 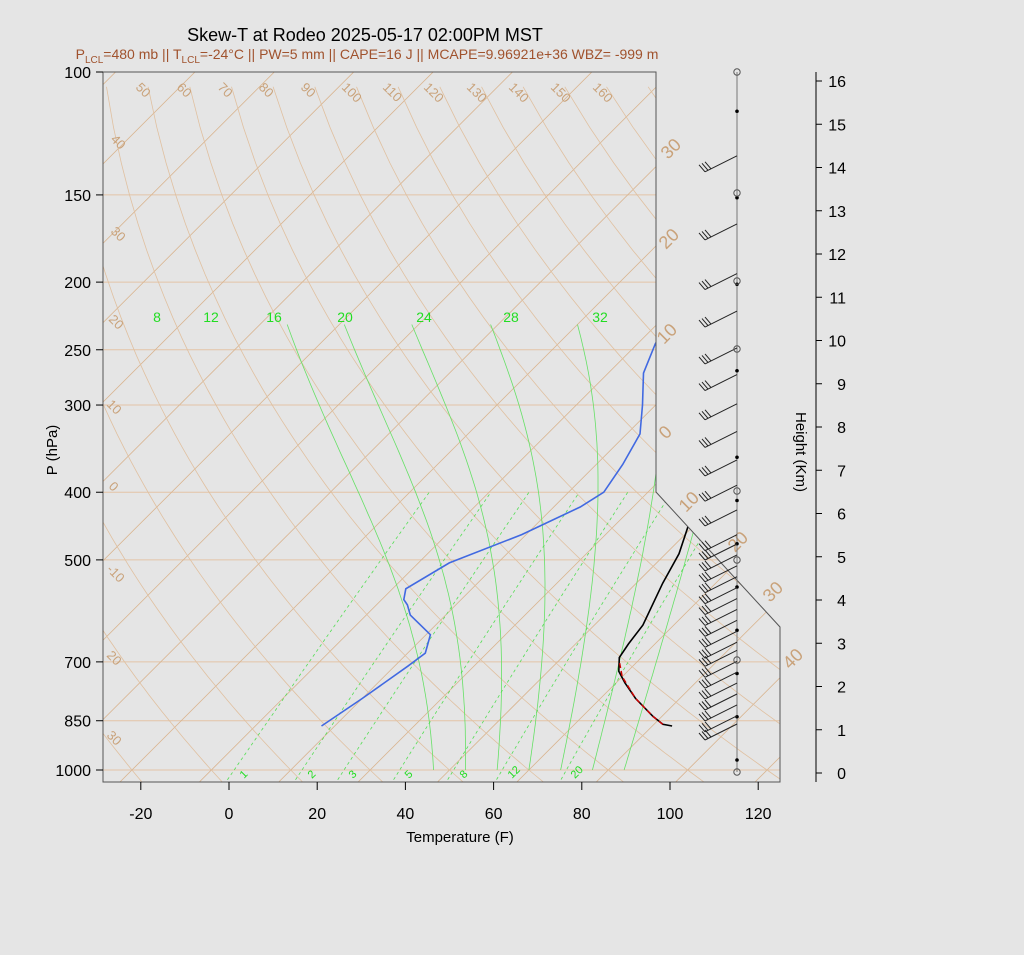 I want to click on isotherm-label: 20, so click(x=116, y=322).